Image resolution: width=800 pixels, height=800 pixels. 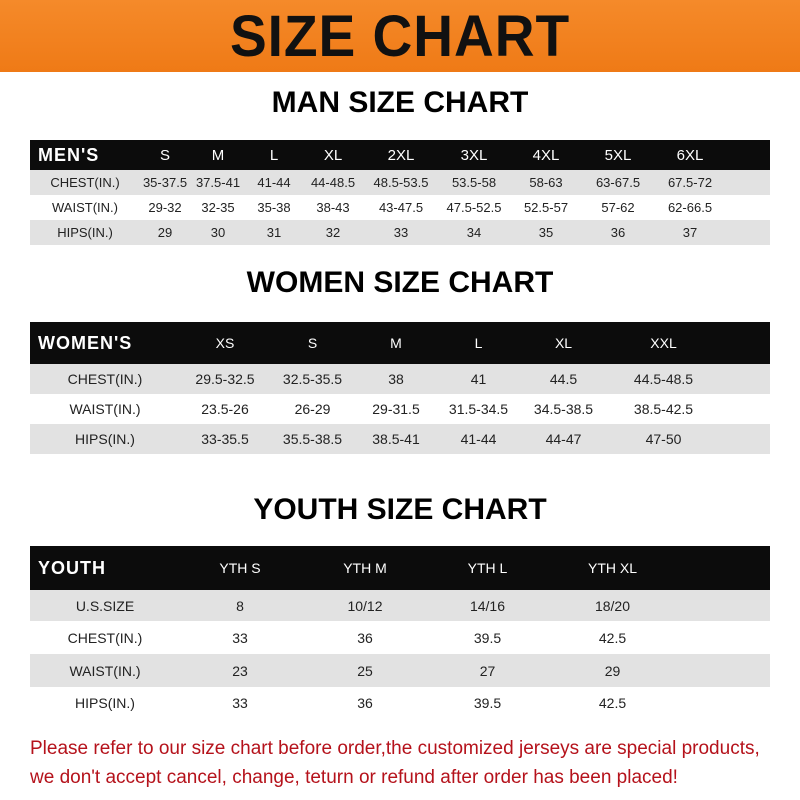 What do you see at coordinates (618, 155) in the screenshot?
I see `cell: 5XL` at bounding box center [618, 155].